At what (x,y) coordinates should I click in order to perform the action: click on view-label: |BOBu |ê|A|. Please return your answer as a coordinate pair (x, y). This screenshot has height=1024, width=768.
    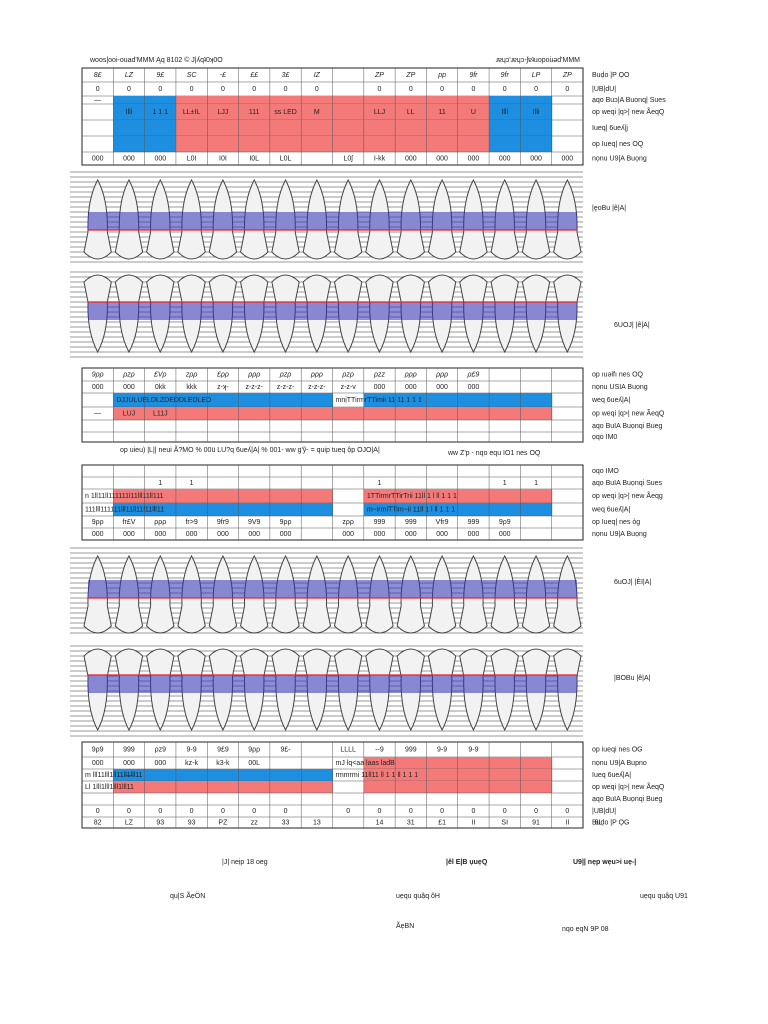
    Looking at the image, I should click on (632, 678).